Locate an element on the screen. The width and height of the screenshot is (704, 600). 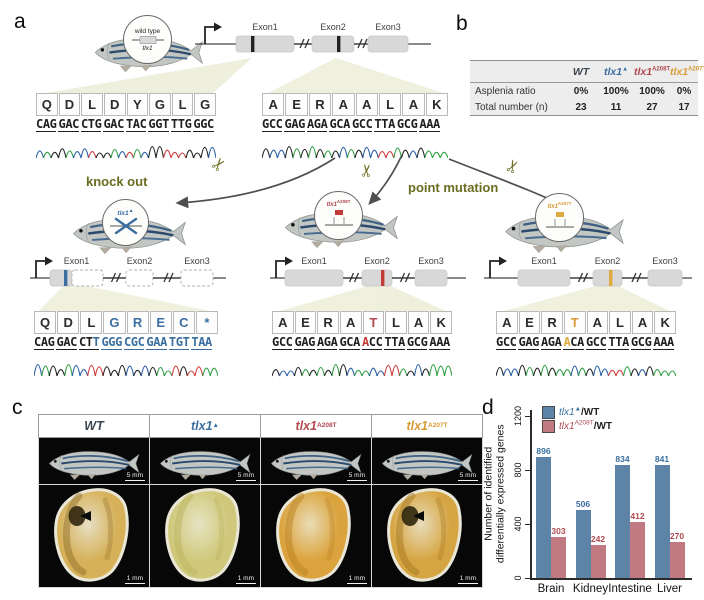
bar-tlx1a208t-wt is located at coordinates (598, 561).